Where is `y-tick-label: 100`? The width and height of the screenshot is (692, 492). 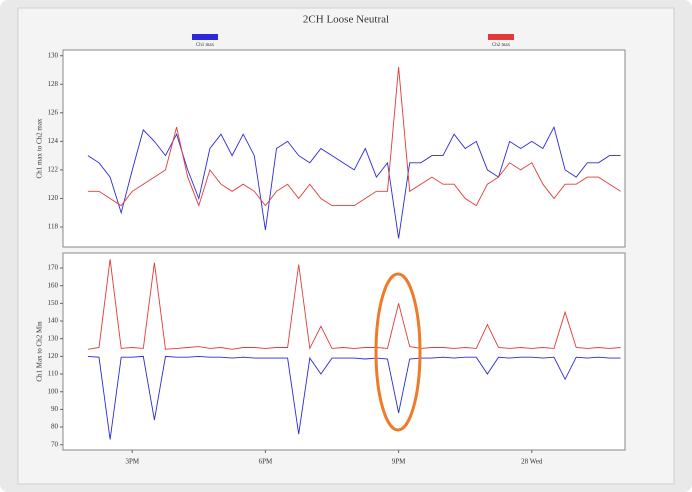 y-tick-label: 100 is located at coordinates (53, 391).